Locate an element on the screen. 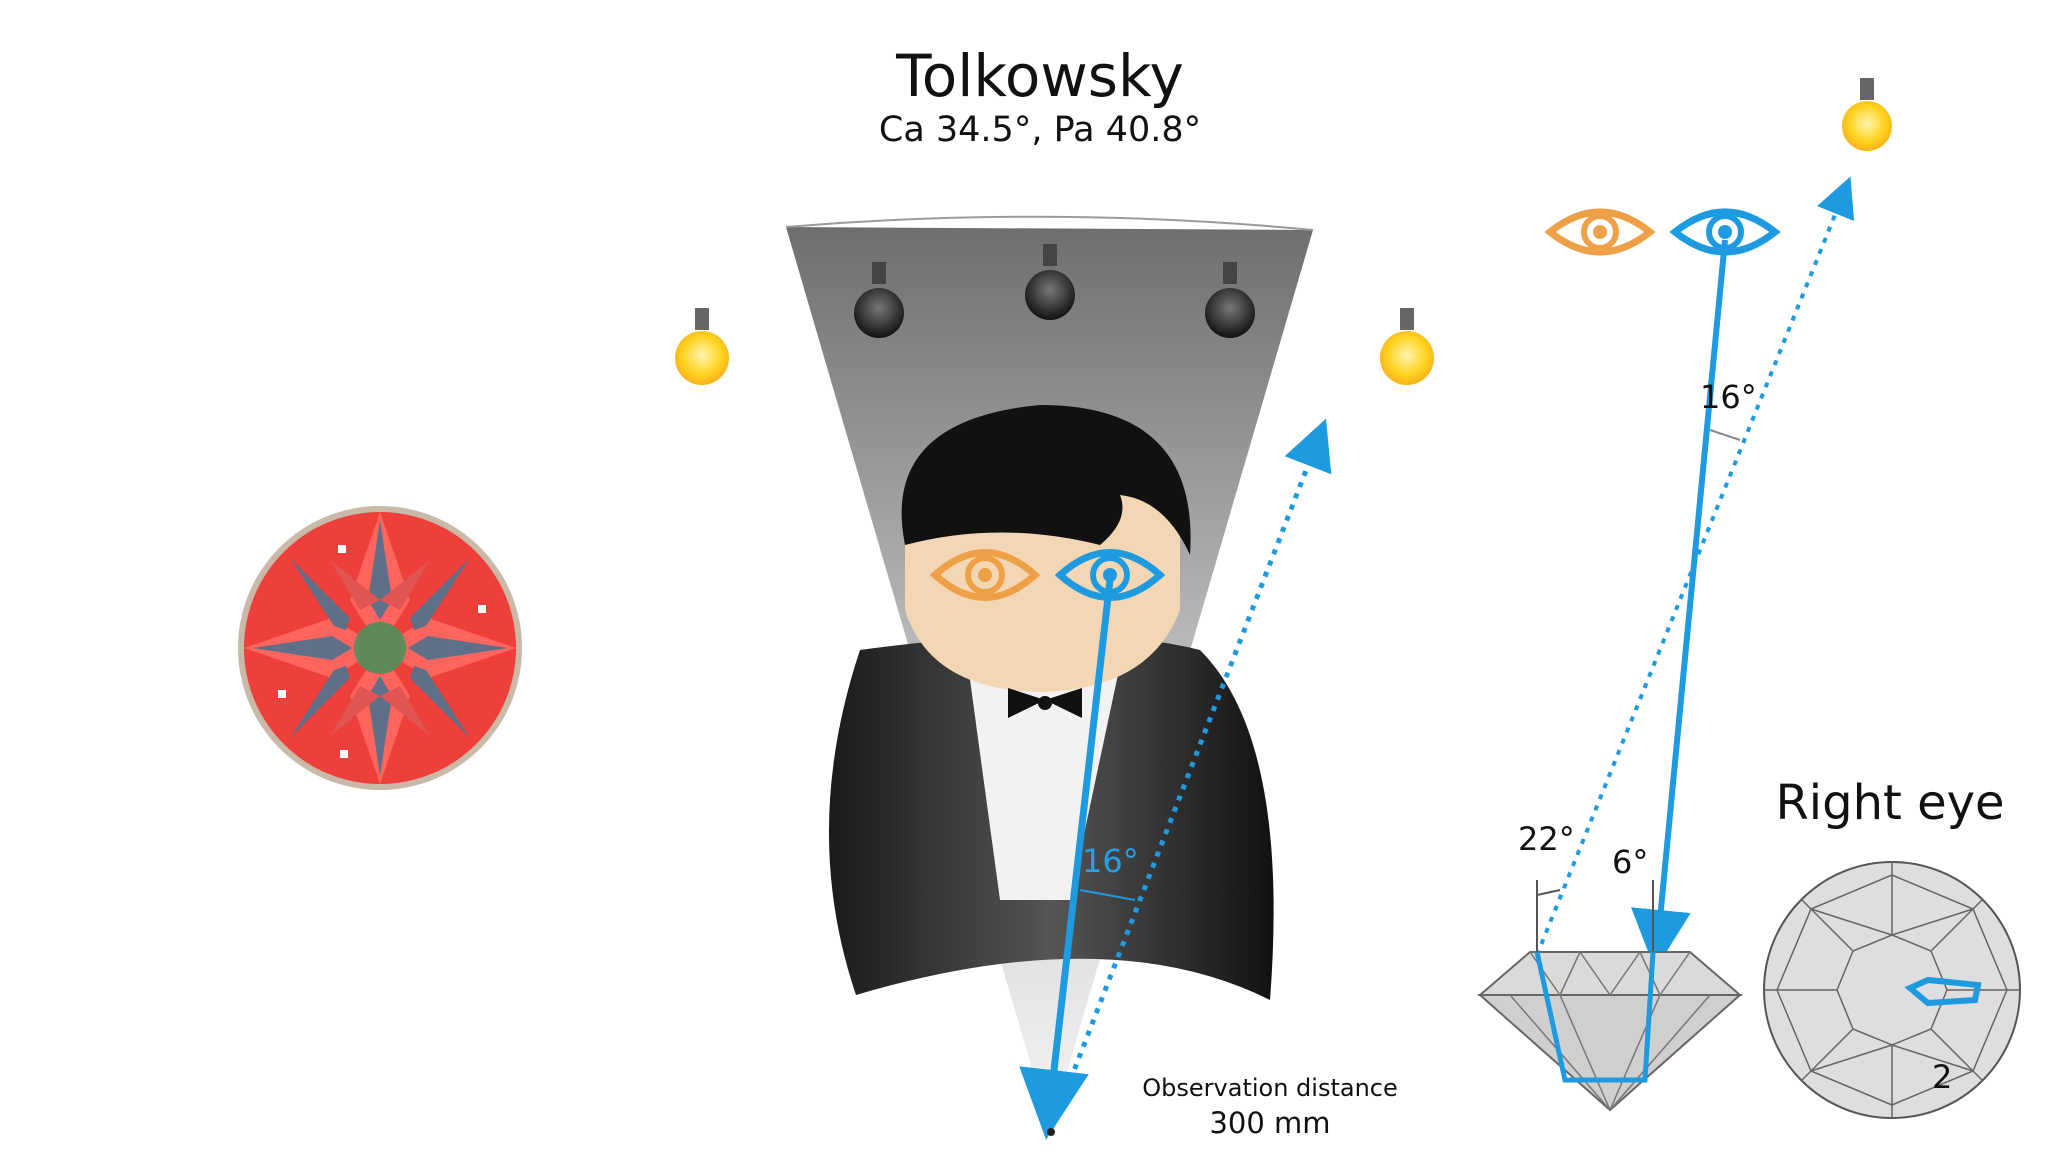  cone-top-arc is located at coordinates (1049, 223).